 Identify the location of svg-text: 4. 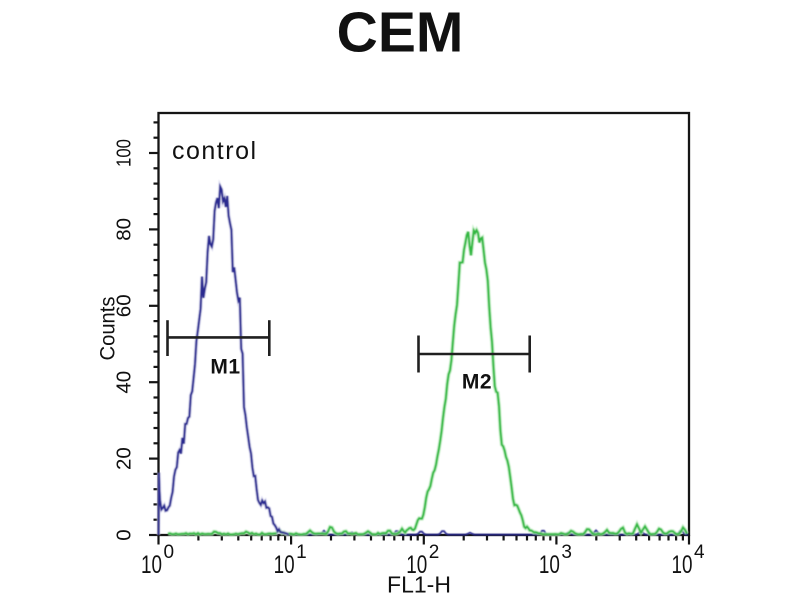
(699, 552).